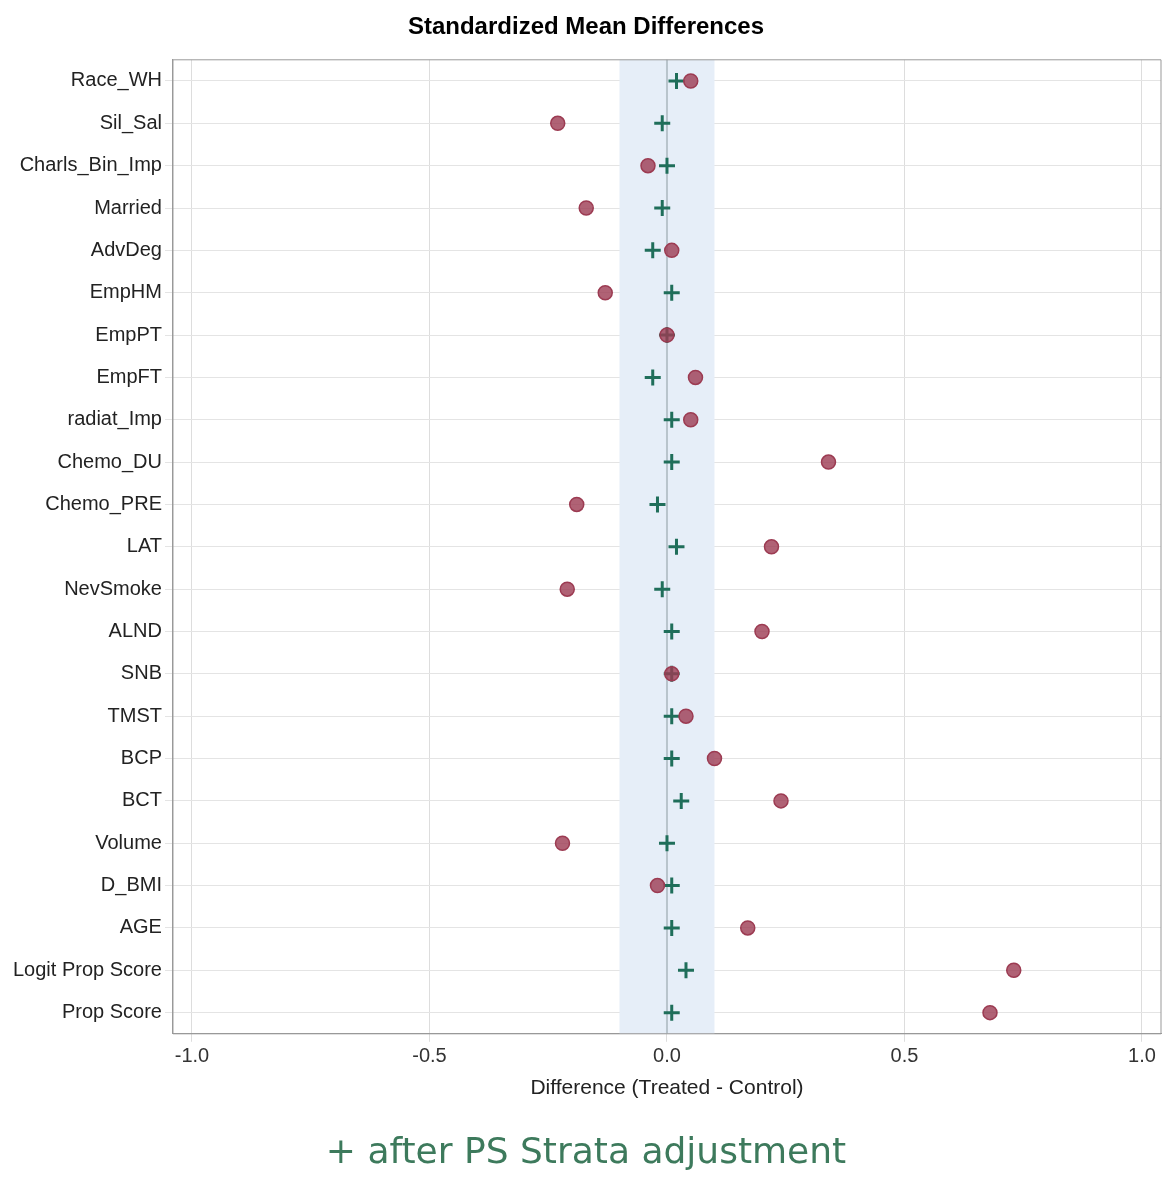  What do you see at coordinates (109, 461) in the screenshot?
I see `y-tick-label: Chemo_DU` at bounding box center [109, 461].